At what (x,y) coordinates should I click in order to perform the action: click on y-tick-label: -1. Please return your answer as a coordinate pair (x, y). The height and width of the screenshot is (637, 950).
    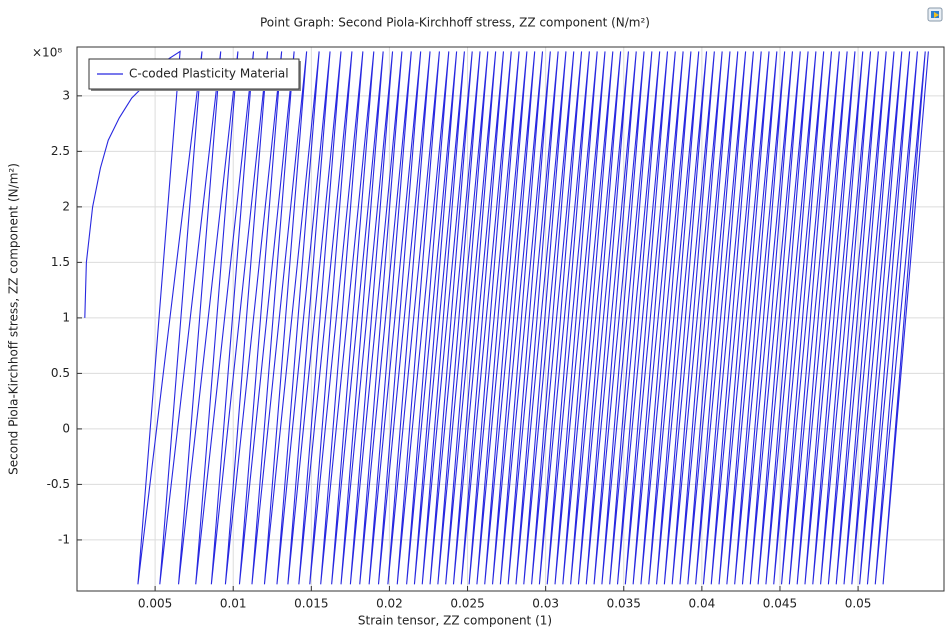
    Looking at the image, I should click on (64, 539).